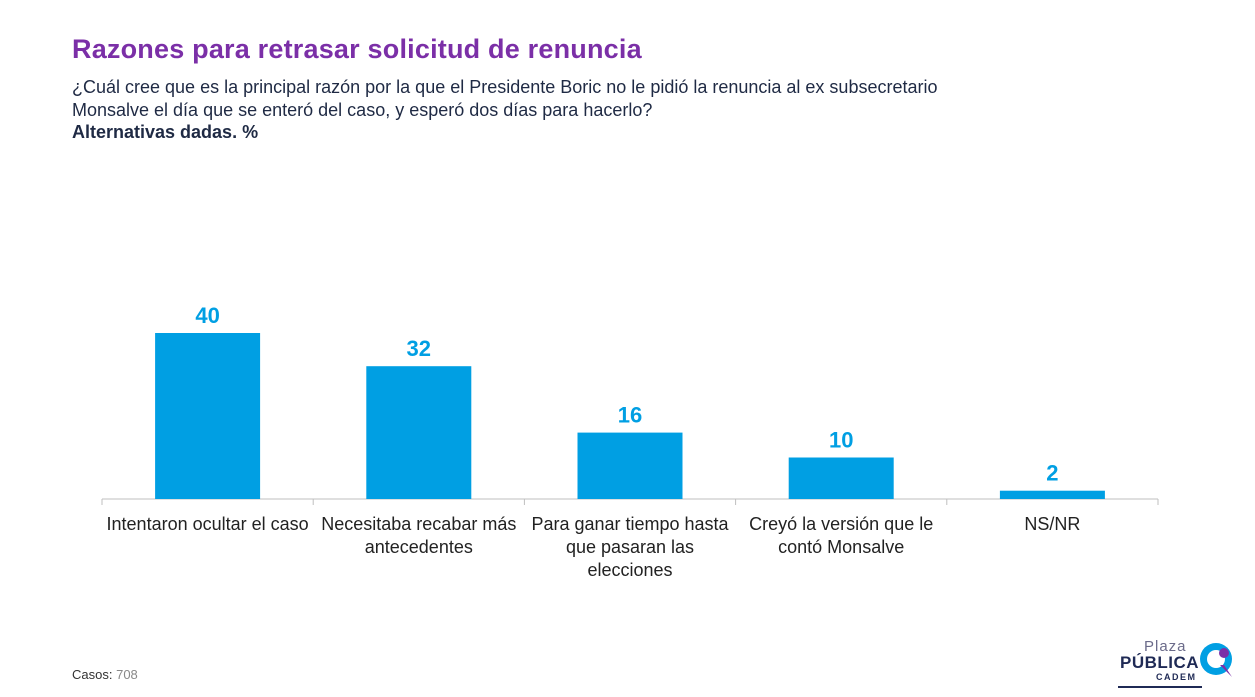 This screenshot has height=697, width=1255. What do you see at coordinates (165, 132) in the screenshot?
I see `chart-subtitle: Alternativas dadas. %` at bounding box center [165, 132].